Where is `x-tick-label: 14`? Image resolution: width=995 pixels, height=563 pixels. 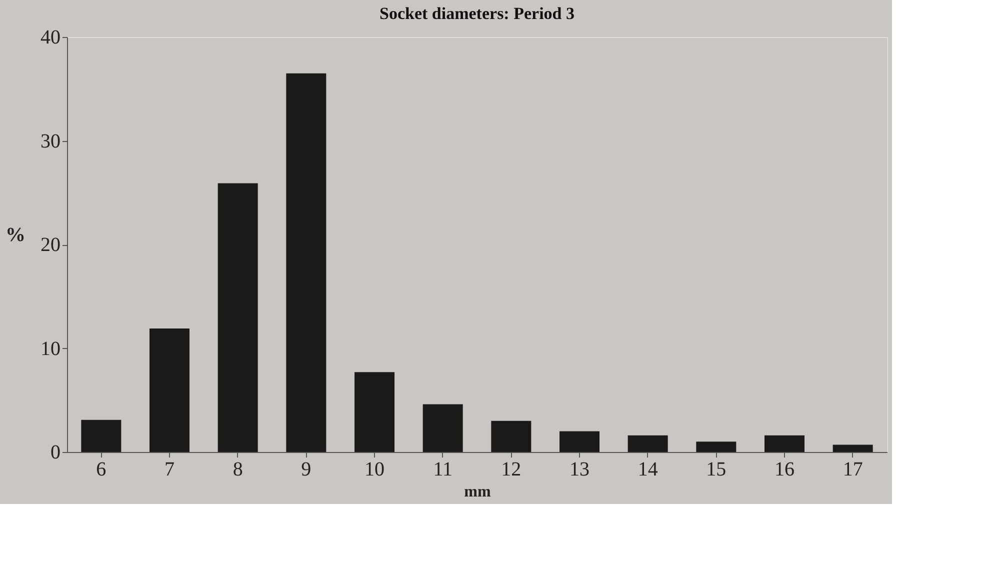 x-tick-label: 14 is located at coordinates (648, 469).